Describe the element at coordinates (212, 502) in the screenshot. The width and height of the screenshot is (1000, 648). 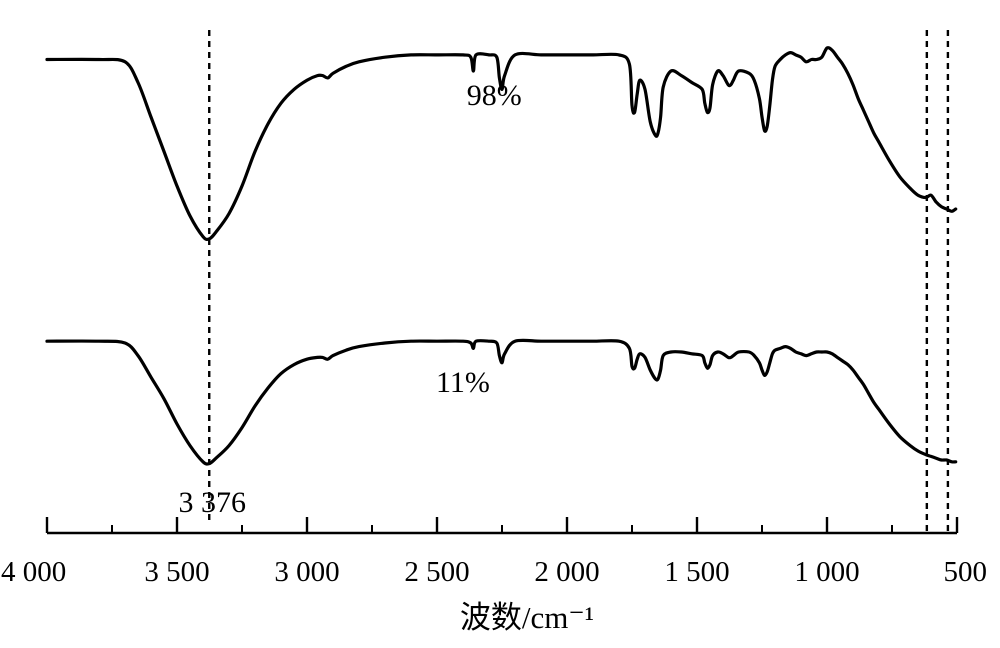
I see `peak-annotation: 3 376` at that location.